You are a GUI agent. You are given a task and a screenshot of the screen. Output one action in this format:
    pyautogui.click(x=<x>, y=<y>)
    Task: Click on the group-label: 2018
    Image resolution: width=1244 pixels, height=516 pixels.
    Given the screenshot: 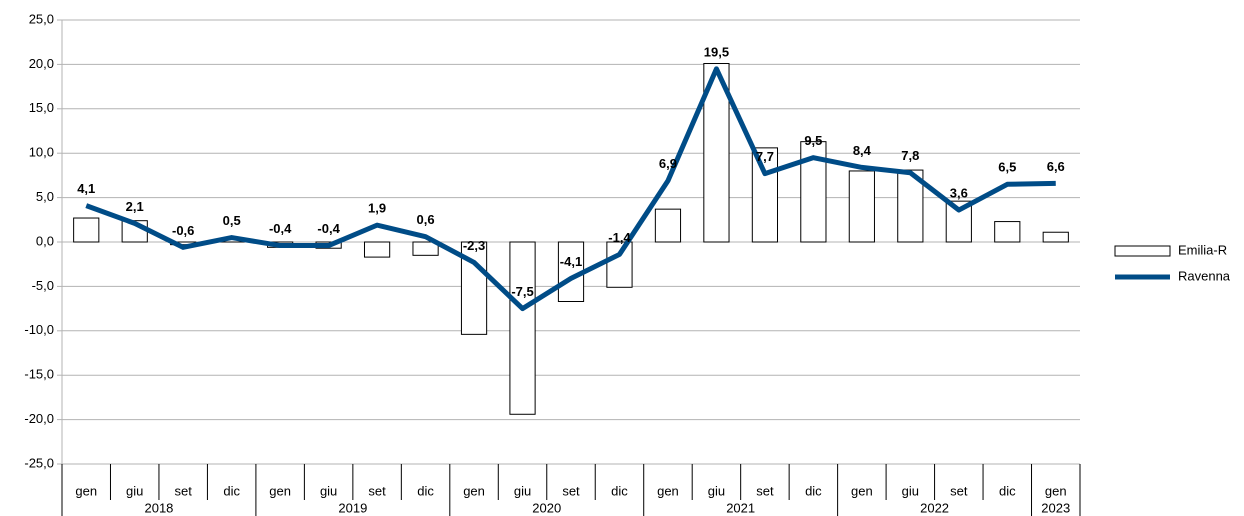 What is the action you would take?
    pyautogui.click(x=158, y=507)
    